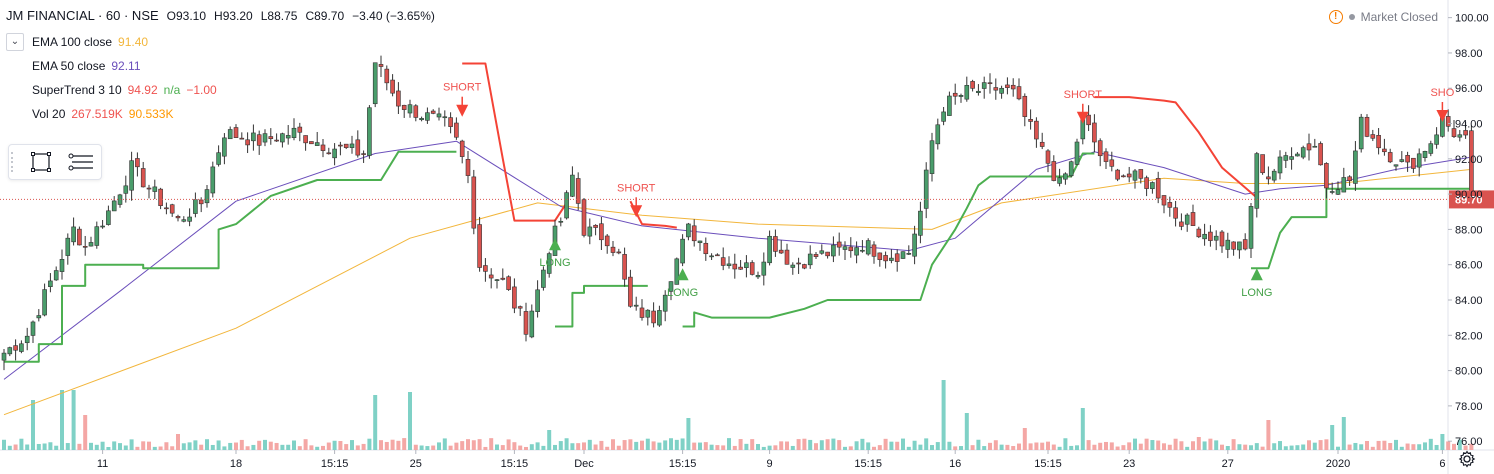 Image resolution: width=1494 pixels, height=474 pixels. Describe the element at coordinates (1471, 199) in the screenshot. I see `last-price-tag` at that location.